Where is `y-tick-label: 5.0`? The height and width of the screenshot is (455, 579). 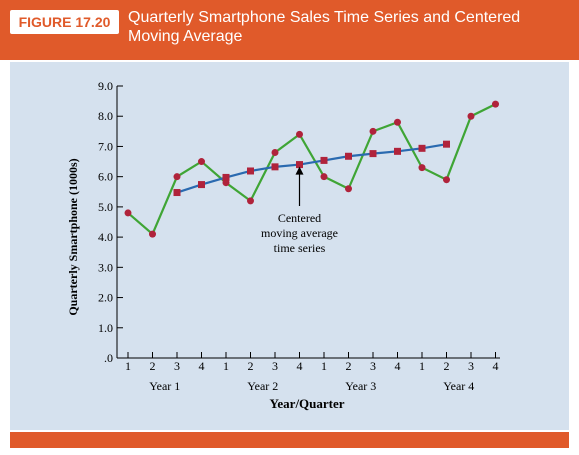 y-tick-label: 5.0 is located at coordinates (105, 207).